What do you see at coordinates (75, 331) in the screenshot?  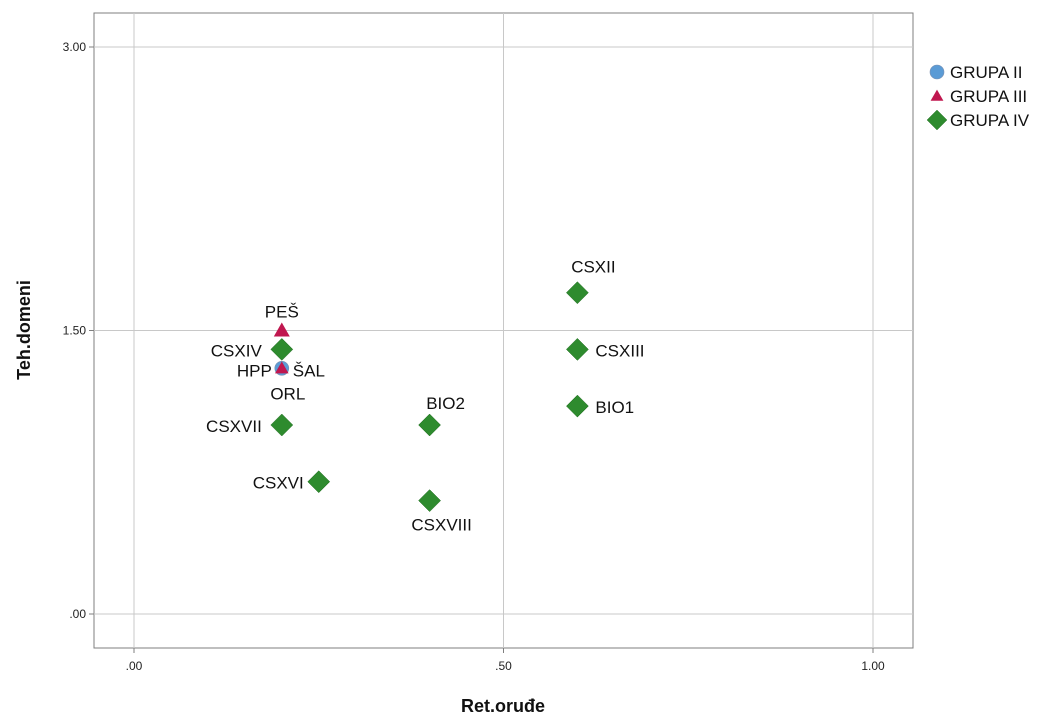 I see `y-tick-label: 1.50` at bounding box center [75, 331].